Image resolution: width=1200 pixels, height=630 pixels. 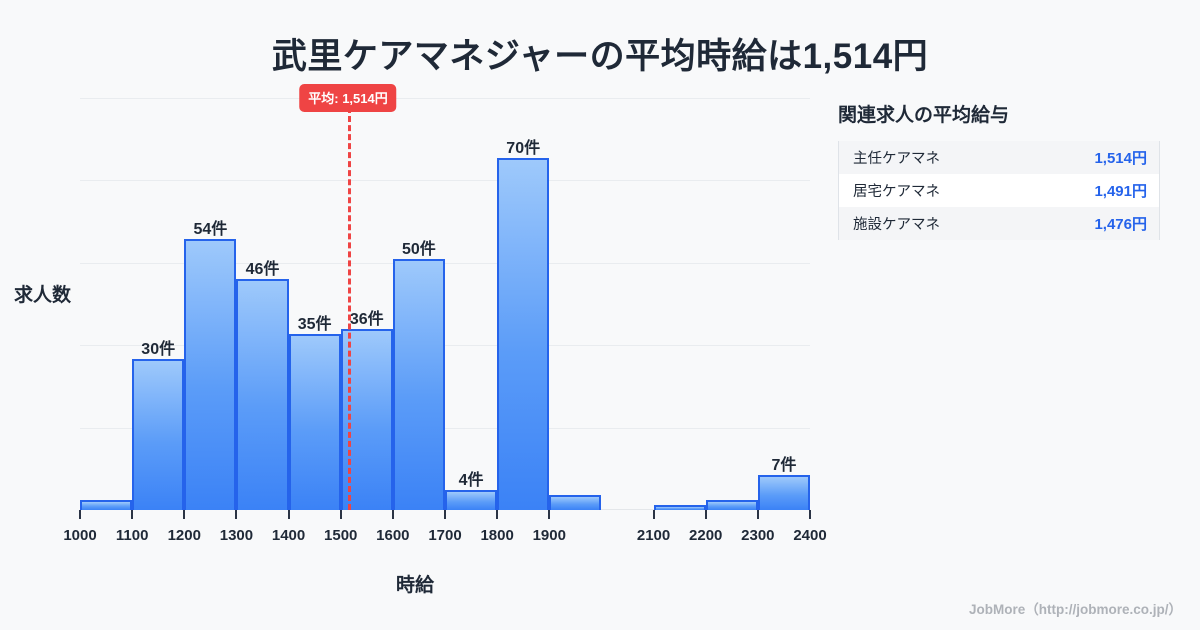 I want to click on related-salary-row-label: 居宅ケアマネ, so click(x=896, y=192).